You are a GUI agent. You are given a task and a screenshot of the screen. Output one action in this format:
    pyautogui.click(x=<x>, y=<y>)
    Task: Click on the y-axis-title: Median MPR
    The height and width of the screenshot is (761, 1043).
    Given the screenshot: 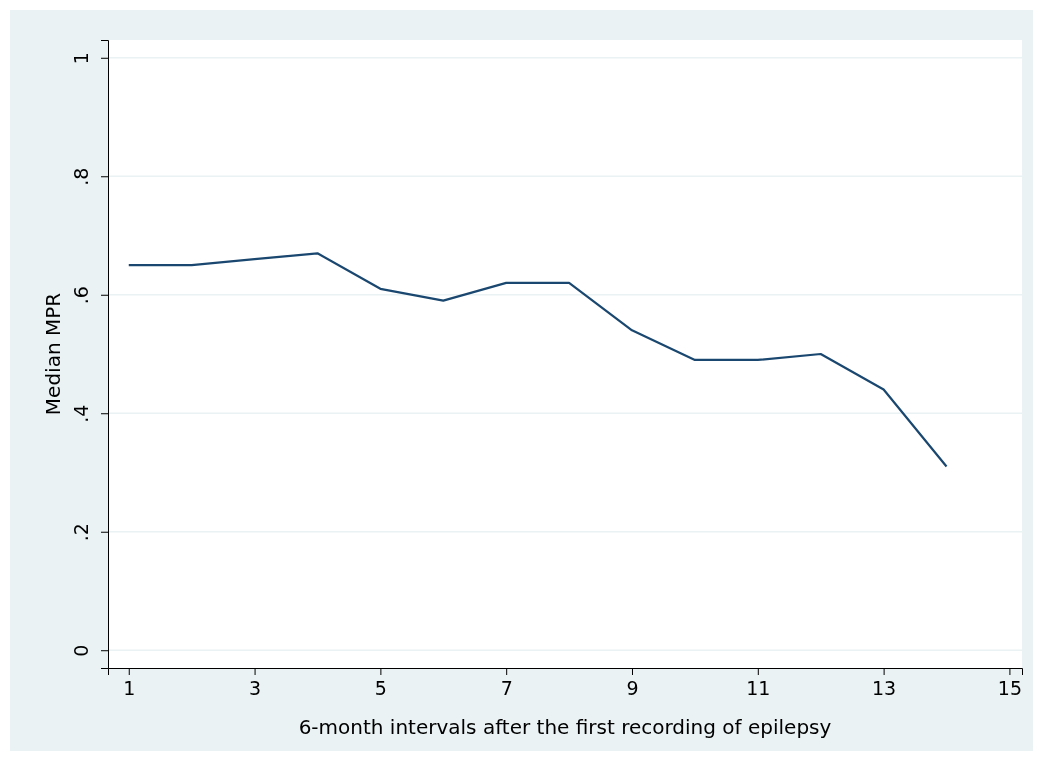 What is the action you would take?
    pyautogui.click(x=53, y=354)
    